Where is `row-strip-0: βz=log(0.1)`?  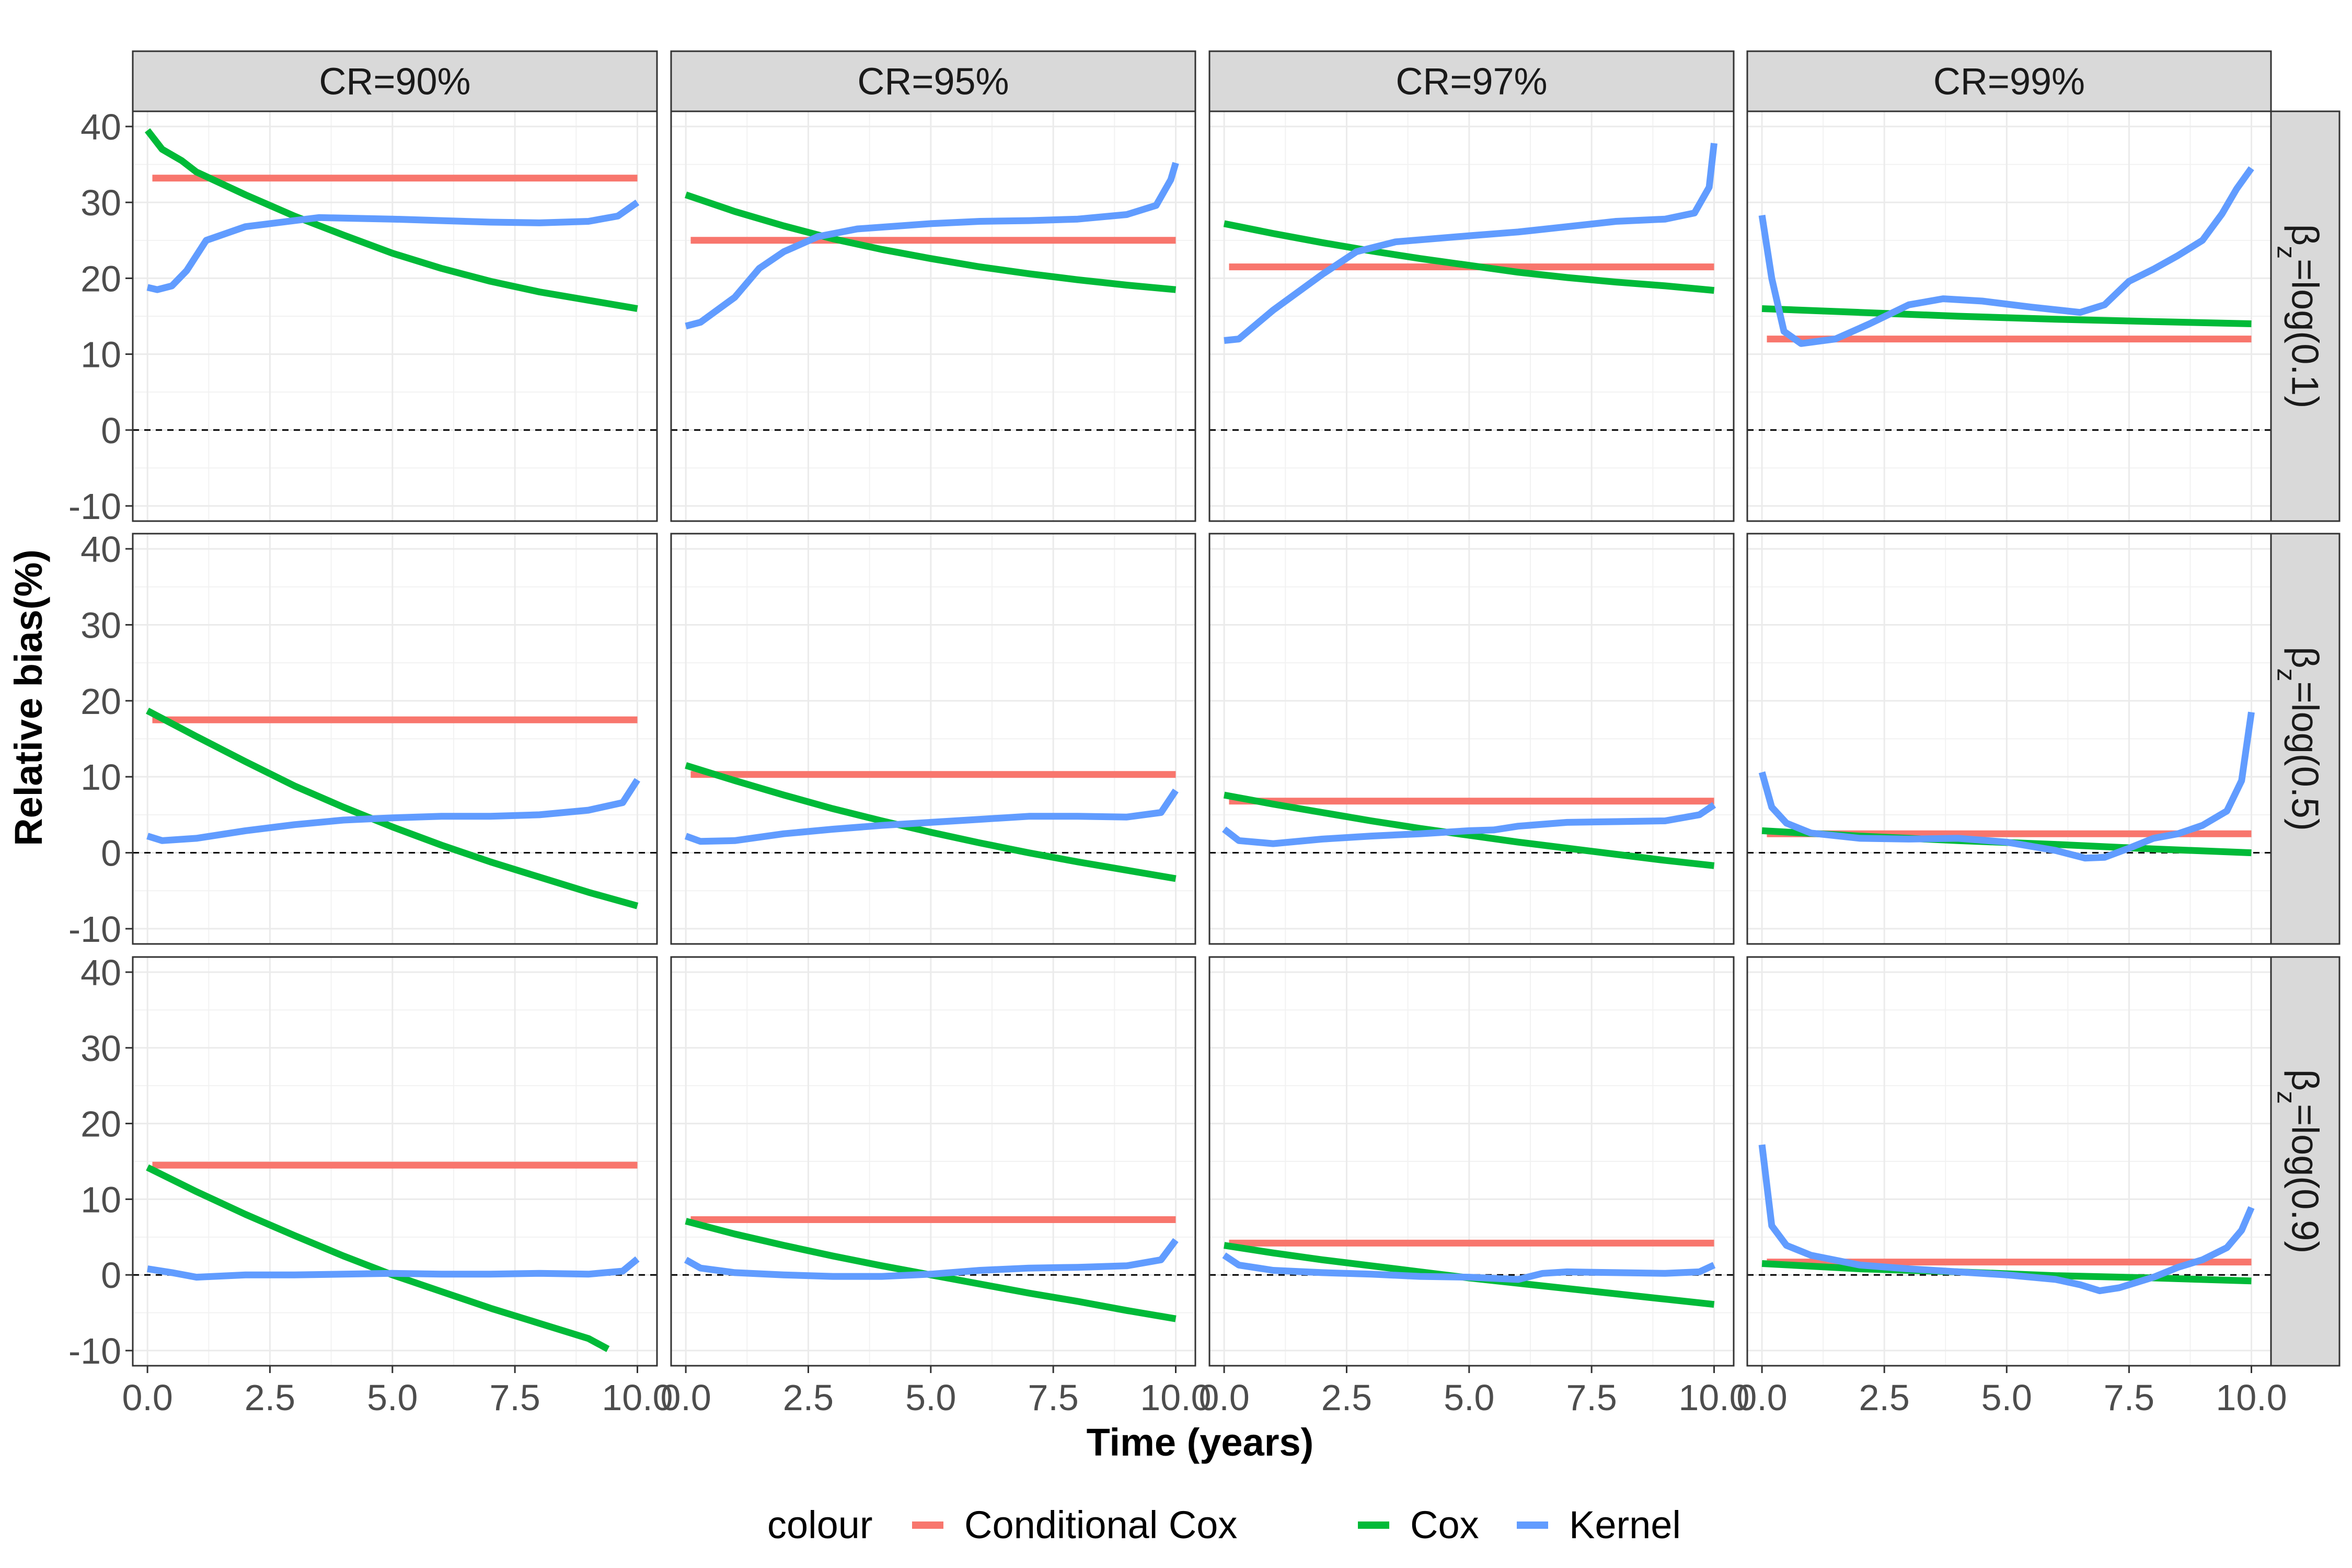
row-strip-0: βz=log(0.1) is located at coordinates (2305, 316).